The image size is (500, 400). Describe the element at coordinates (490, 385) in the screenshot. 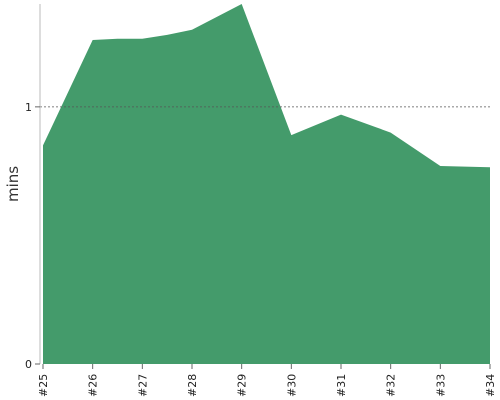

I see `x-tick-label: #34` at that location.